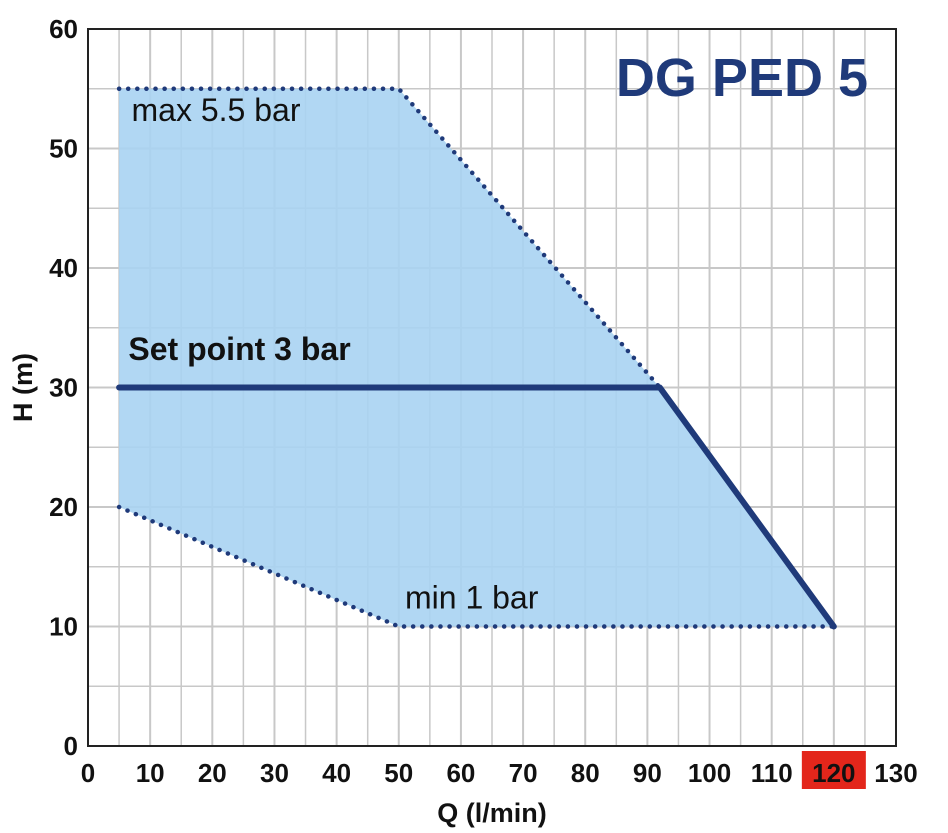  Describe the element at coordinates (647, 773) in the screenshot. I see `x-tick-label: 90` at that location.